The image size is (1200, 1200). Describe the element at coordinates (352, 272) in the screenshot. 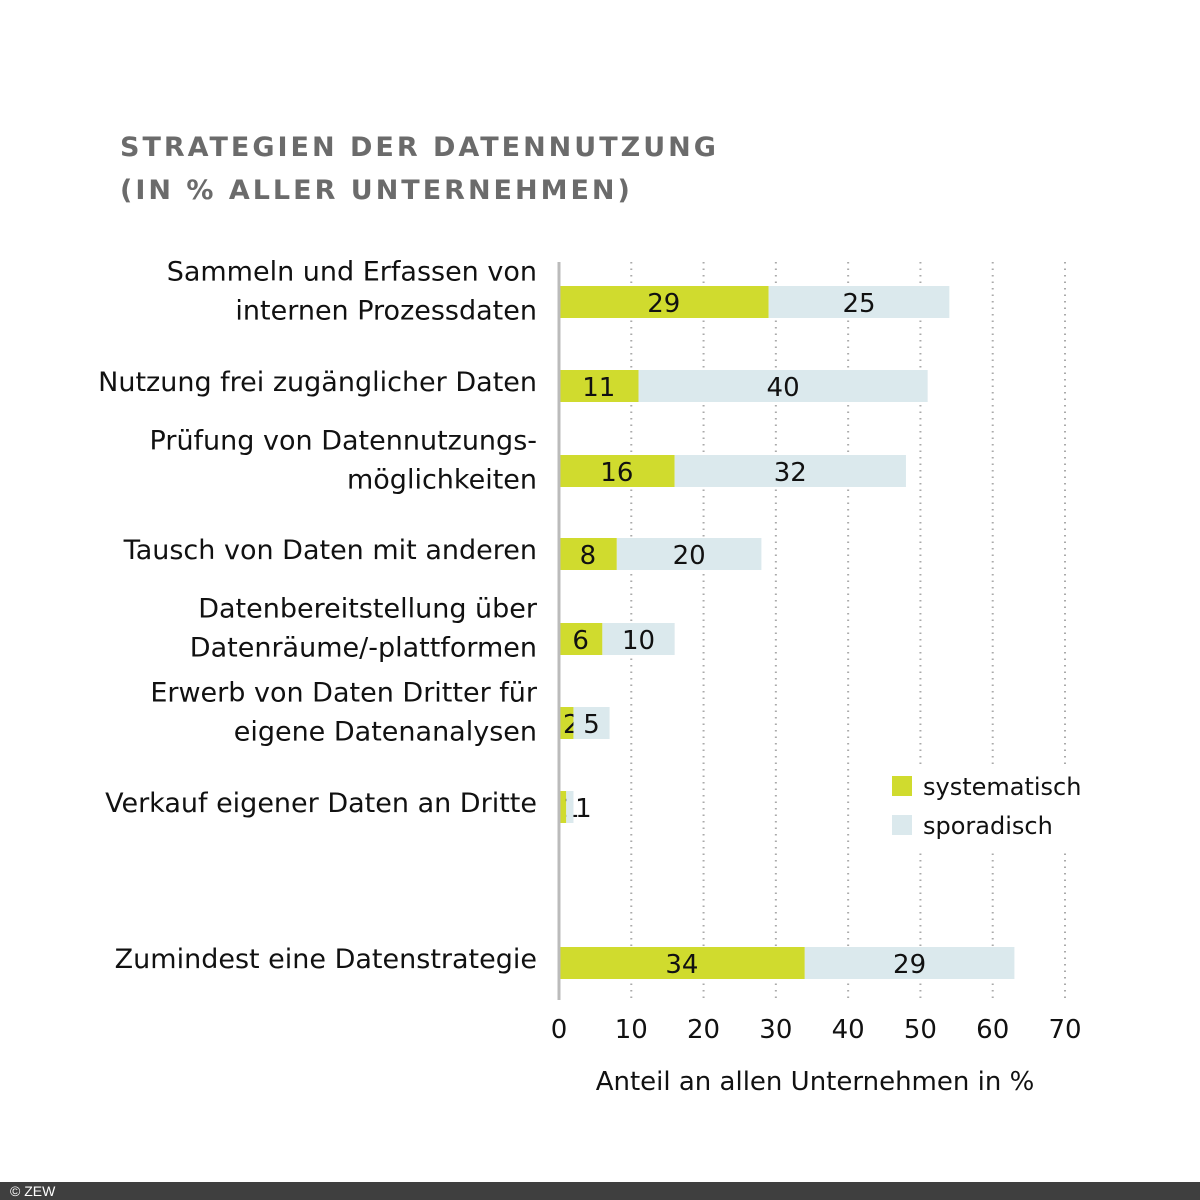

I see `category-label: Sammeln und Erfassen von` at that location.